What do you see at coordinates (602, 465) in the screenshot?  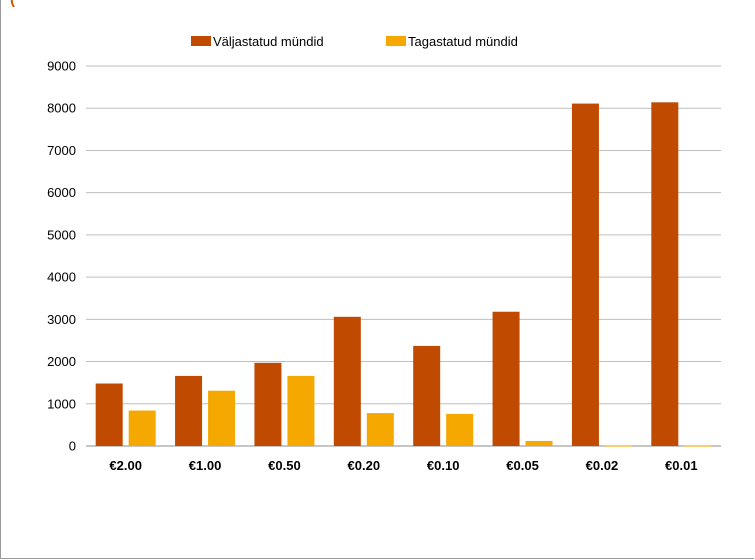 I see `x-tick-label: €0.02` at bounding box center [602, 465].